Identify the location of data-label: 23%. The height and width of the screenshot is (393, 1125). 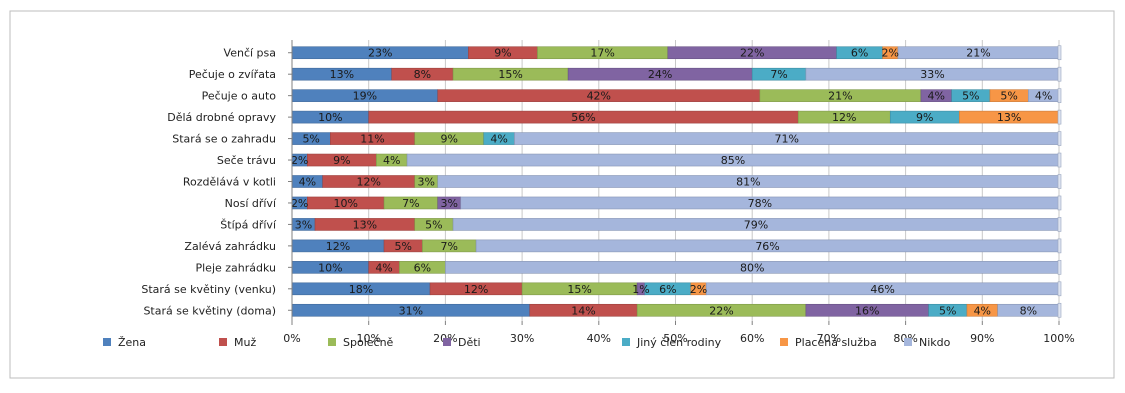
(380, 53).